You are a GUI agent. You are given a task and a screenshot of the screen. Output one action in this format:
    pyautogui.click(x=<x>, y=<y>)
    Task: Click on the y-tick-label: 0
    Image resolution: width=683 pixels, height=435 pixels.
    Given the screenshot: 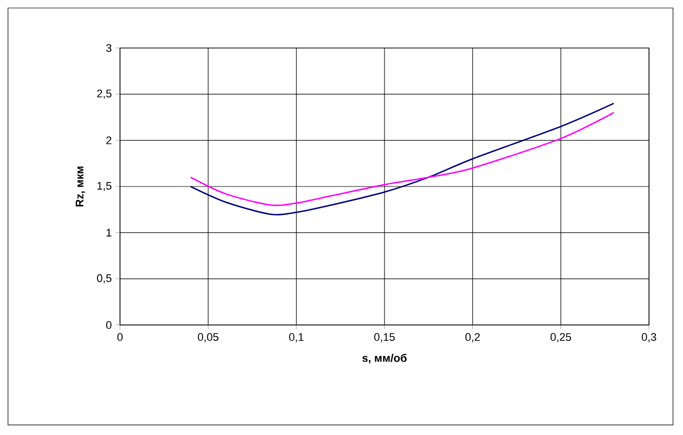 What is the action you would take?
    pyautogui.click(x=109, y=325)
    